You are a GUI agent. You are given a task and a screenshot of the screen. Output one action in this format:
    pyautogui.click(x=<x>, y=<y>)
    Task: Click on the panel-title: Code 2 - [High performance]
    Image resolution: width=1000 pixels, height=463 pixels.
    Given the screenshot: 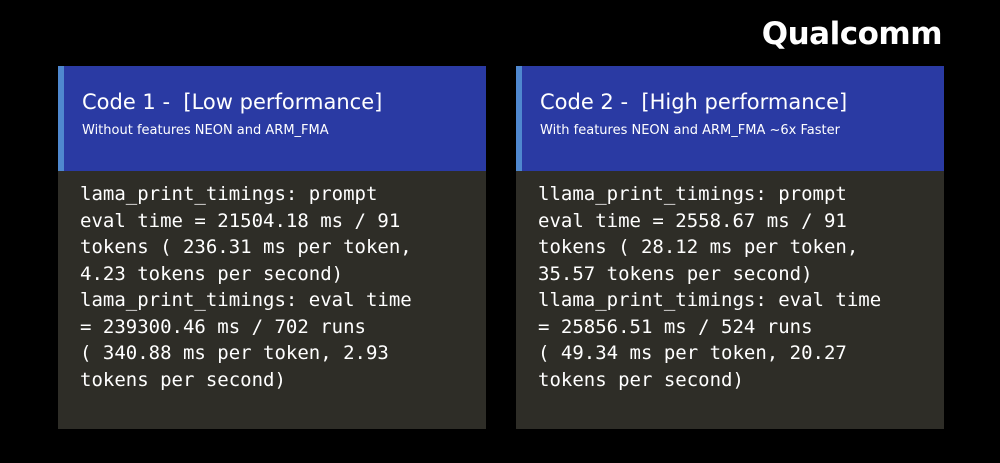 What is the action you would take?
    pyautogui.click(x=694, y=102)
    